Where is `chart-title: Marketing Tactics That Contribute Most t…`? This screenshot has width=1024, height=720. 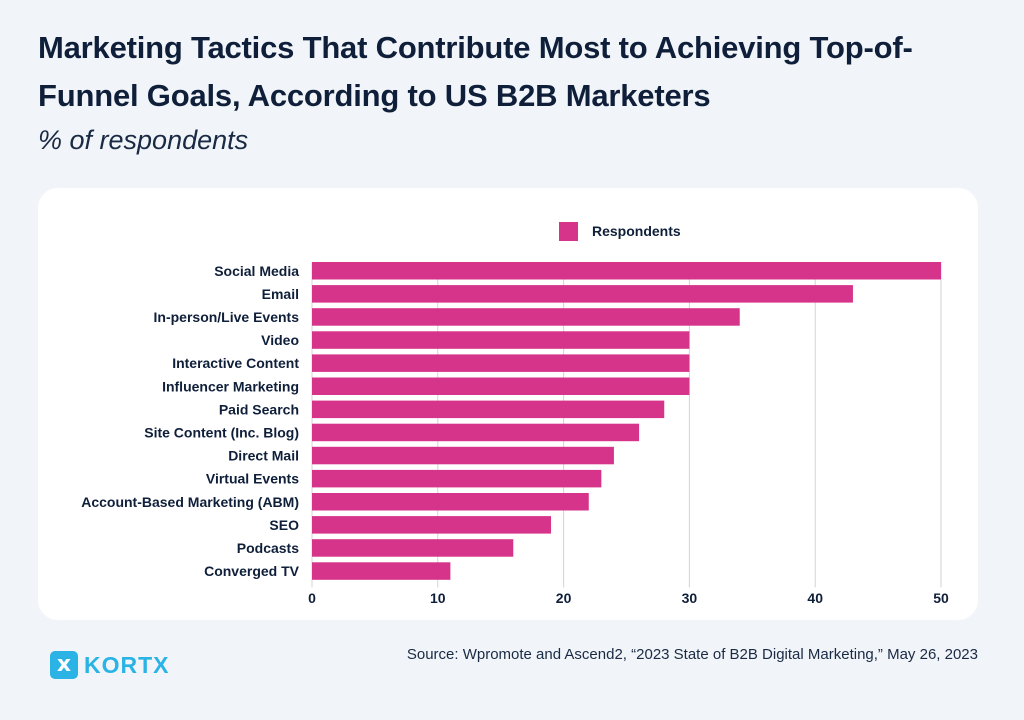 chart-title: Marketing Tactics That Contribute Most t… is located at coordinates (475, 71).